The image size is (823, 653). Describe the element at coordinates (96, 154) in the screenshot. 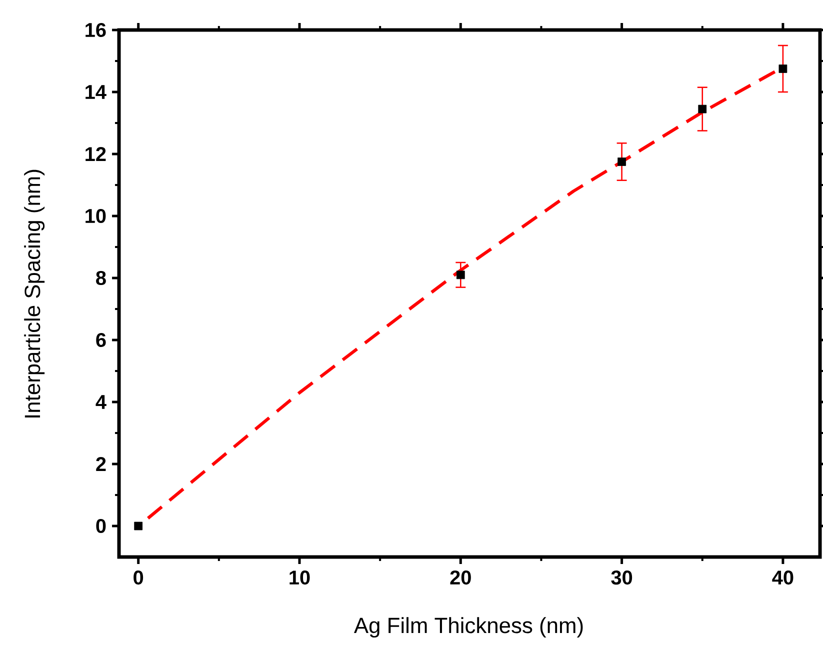

I see `y-tick-label: 12` at that location.